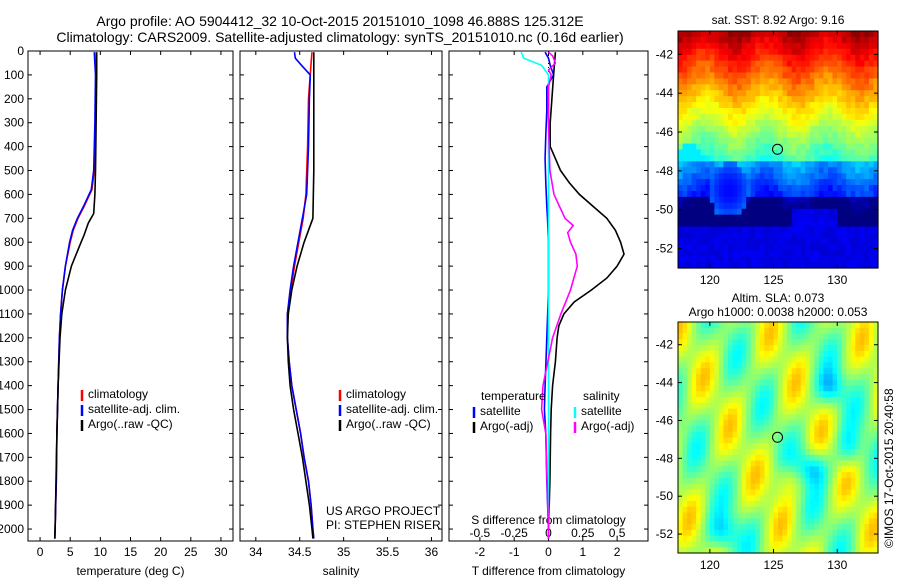 Image resolution: width=900 pixels, height=580 pixels. Describe the element at coordinates (774, 565) in the screenshot. I see `x-tick-label: 125` at that location.